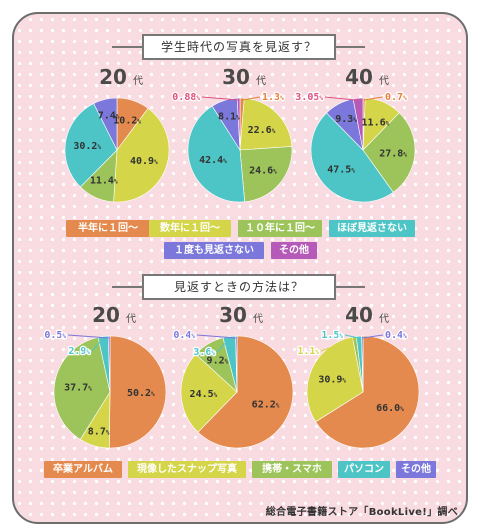  What do you see at coordinates (79, 351) in the screenshot?
I see `value-label: 2.9%` at bounding box center [79, 351].